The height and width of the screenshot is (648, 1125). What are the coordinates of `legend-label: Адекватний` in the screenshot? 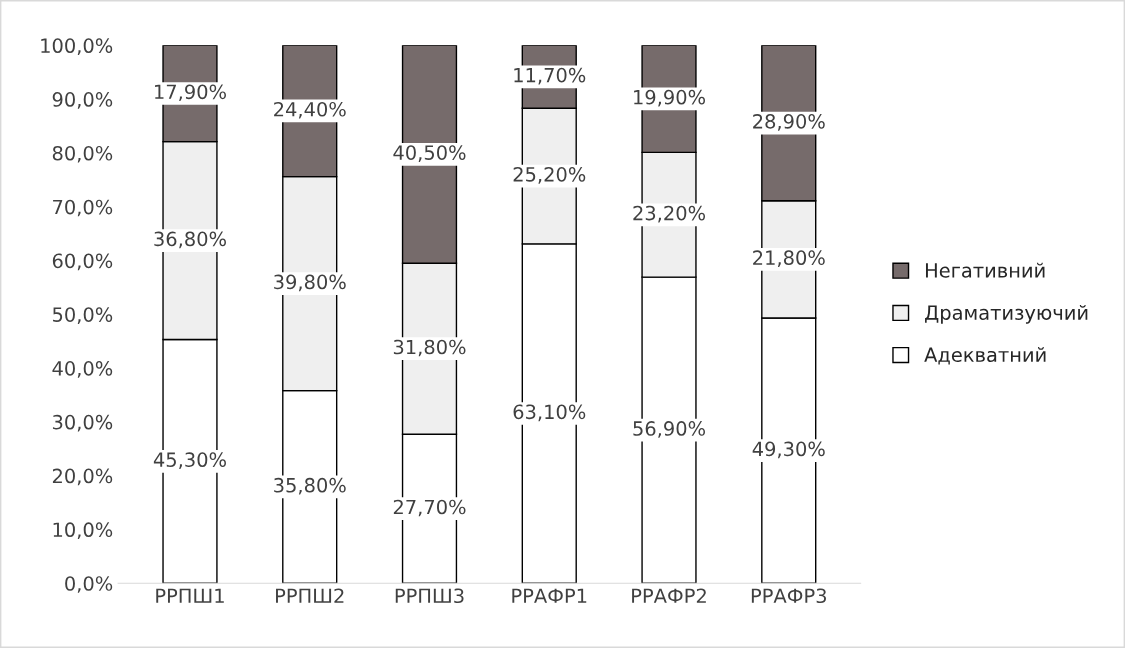 It's located at (985, 356).